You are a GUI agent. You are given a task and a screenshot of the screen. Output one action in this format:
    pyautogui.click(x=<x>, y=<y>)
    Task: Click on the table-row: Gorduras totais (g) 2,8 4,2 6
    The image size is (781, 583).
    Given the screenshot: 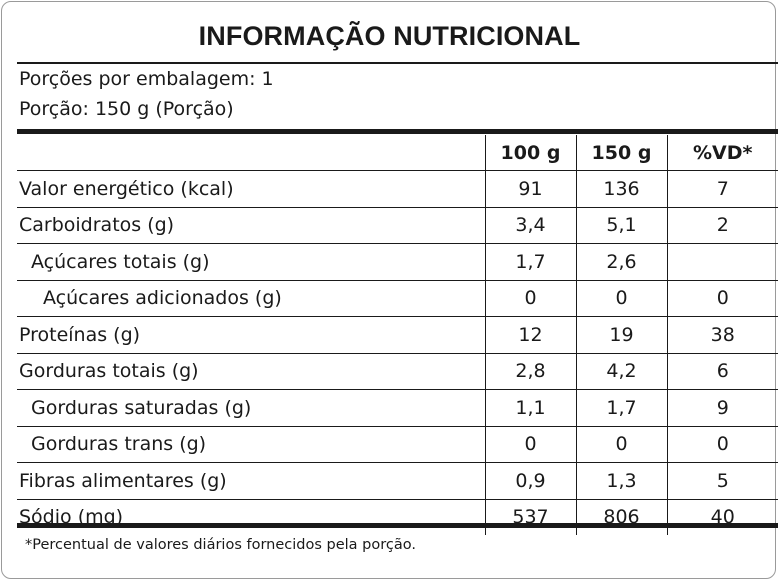 What is the action you would take?
    pyautogui.click(x=397, y=371)
    